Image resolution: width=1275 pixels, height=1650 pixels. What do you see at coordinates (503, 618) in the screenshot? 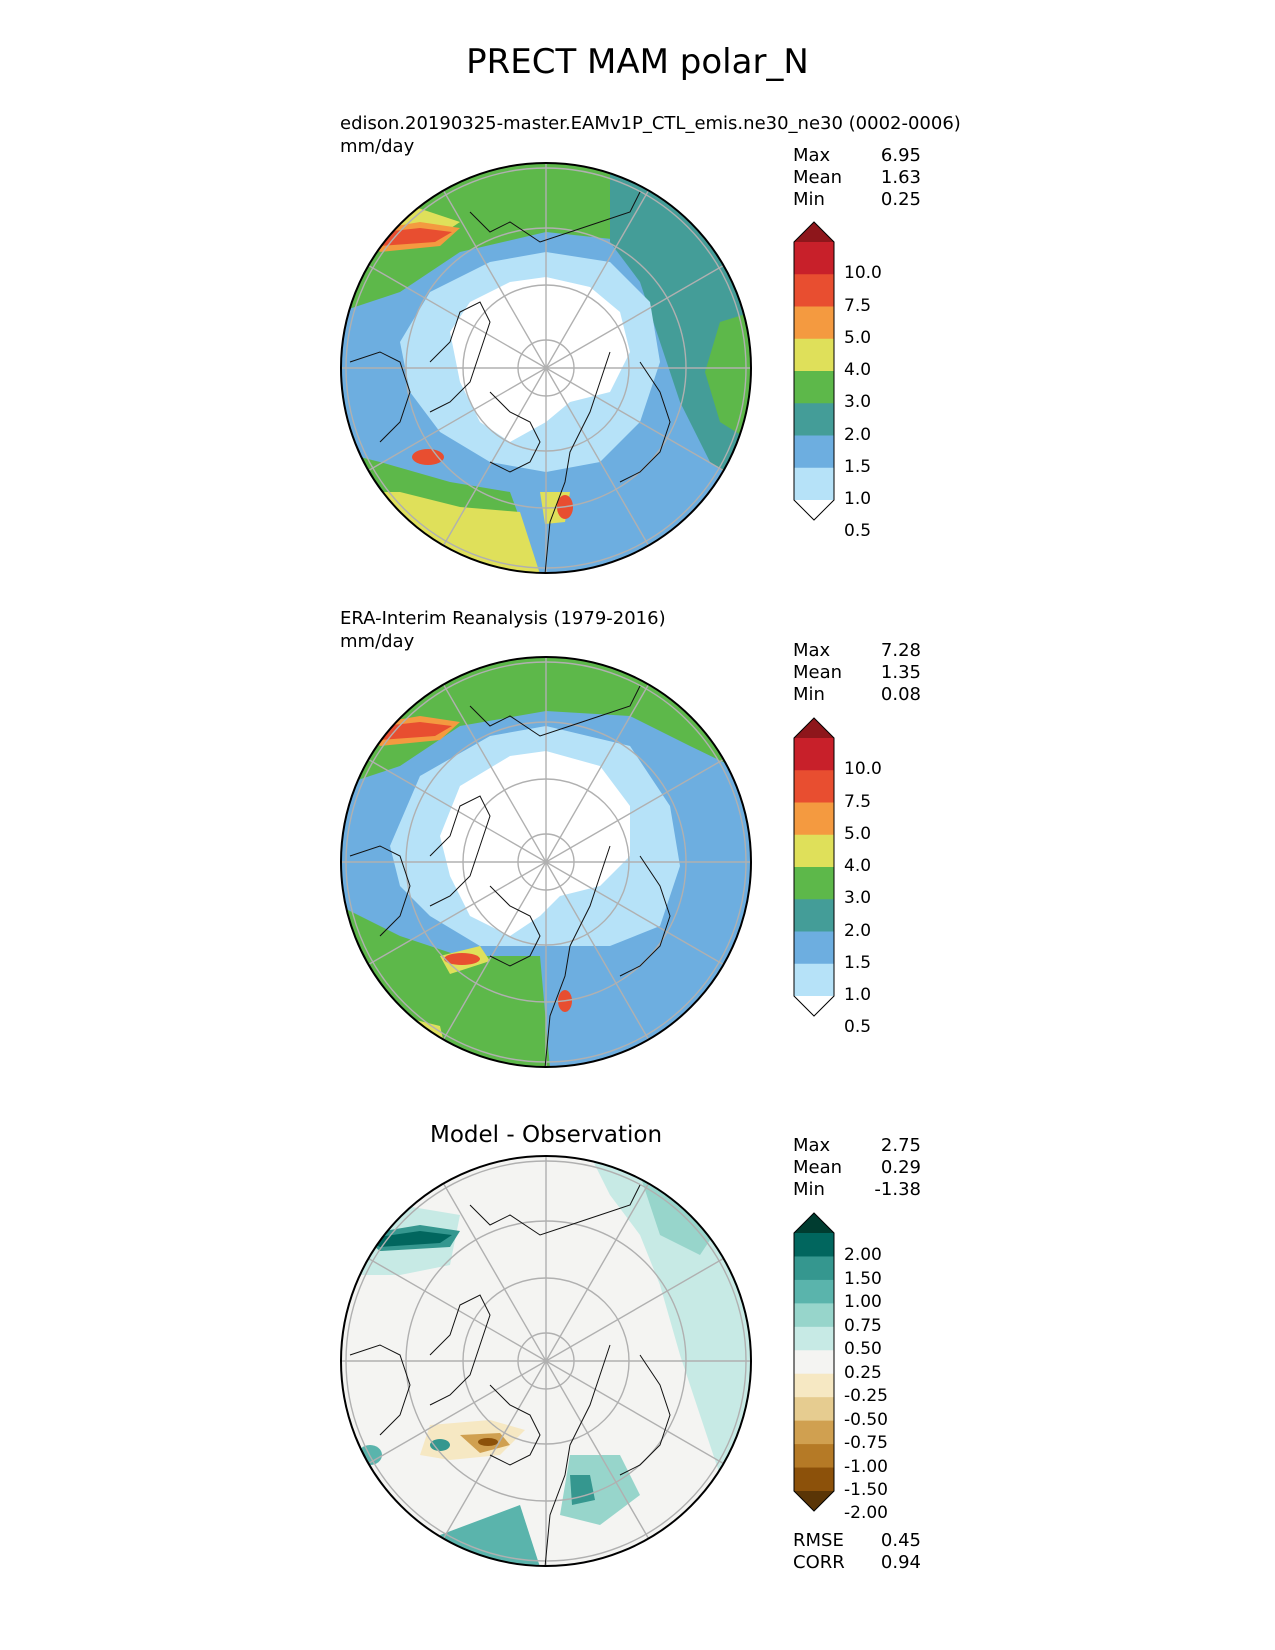
I see `panel-2-title: ERA-Interim Reanalysis (1979-2016)` at bounding box center [503, 618].